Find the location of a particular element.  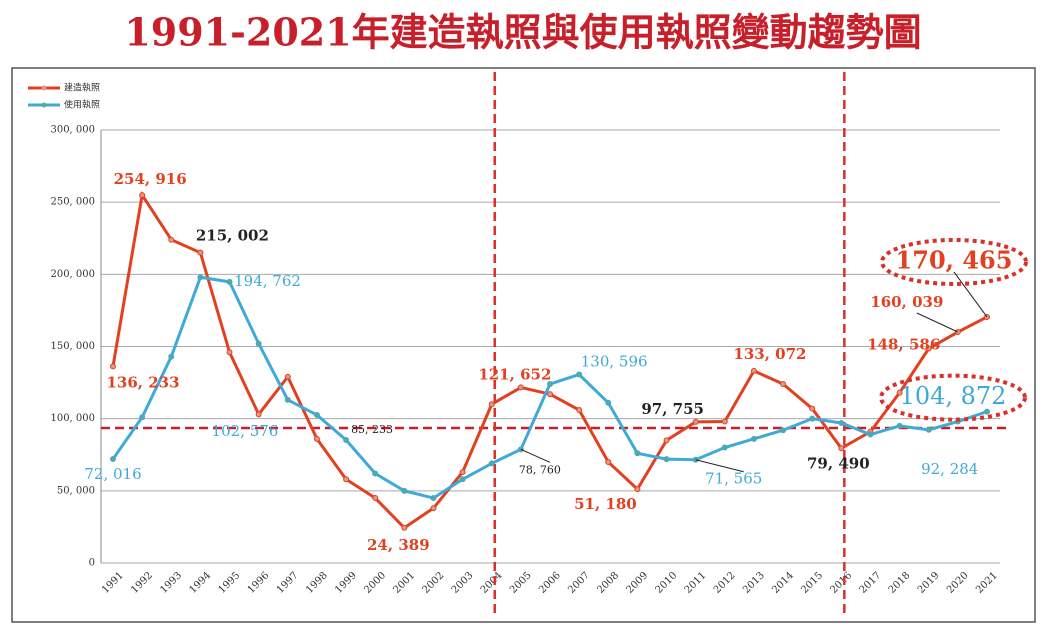

x-tick-label: 2013 is located at coordinates (754, 583).